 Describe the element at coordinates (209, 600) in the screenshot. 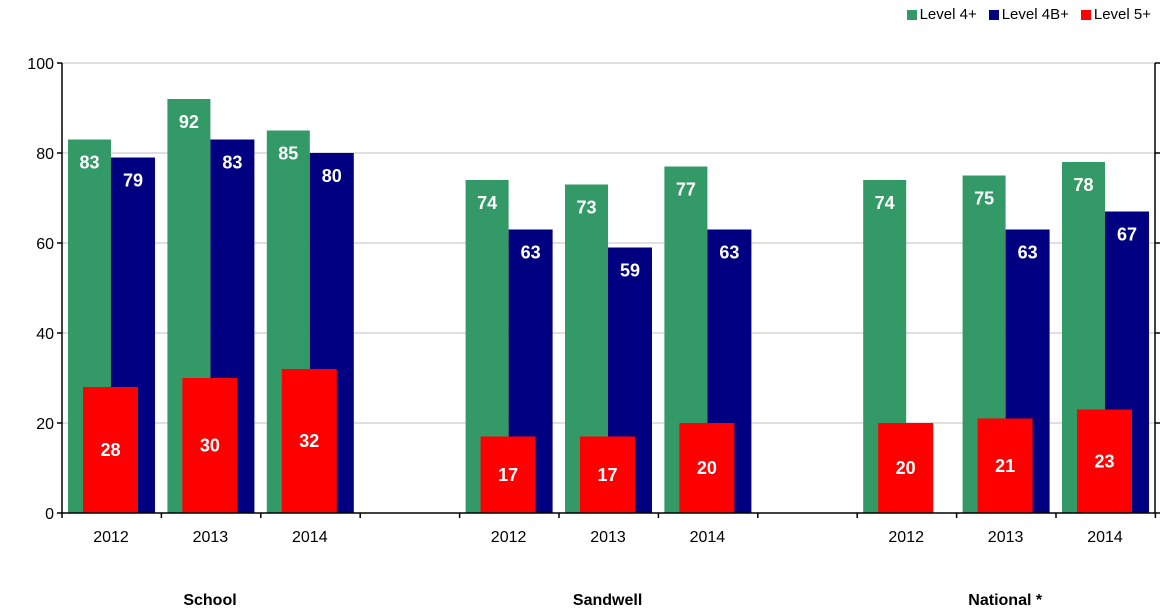

I see `group-label: School` at that location.